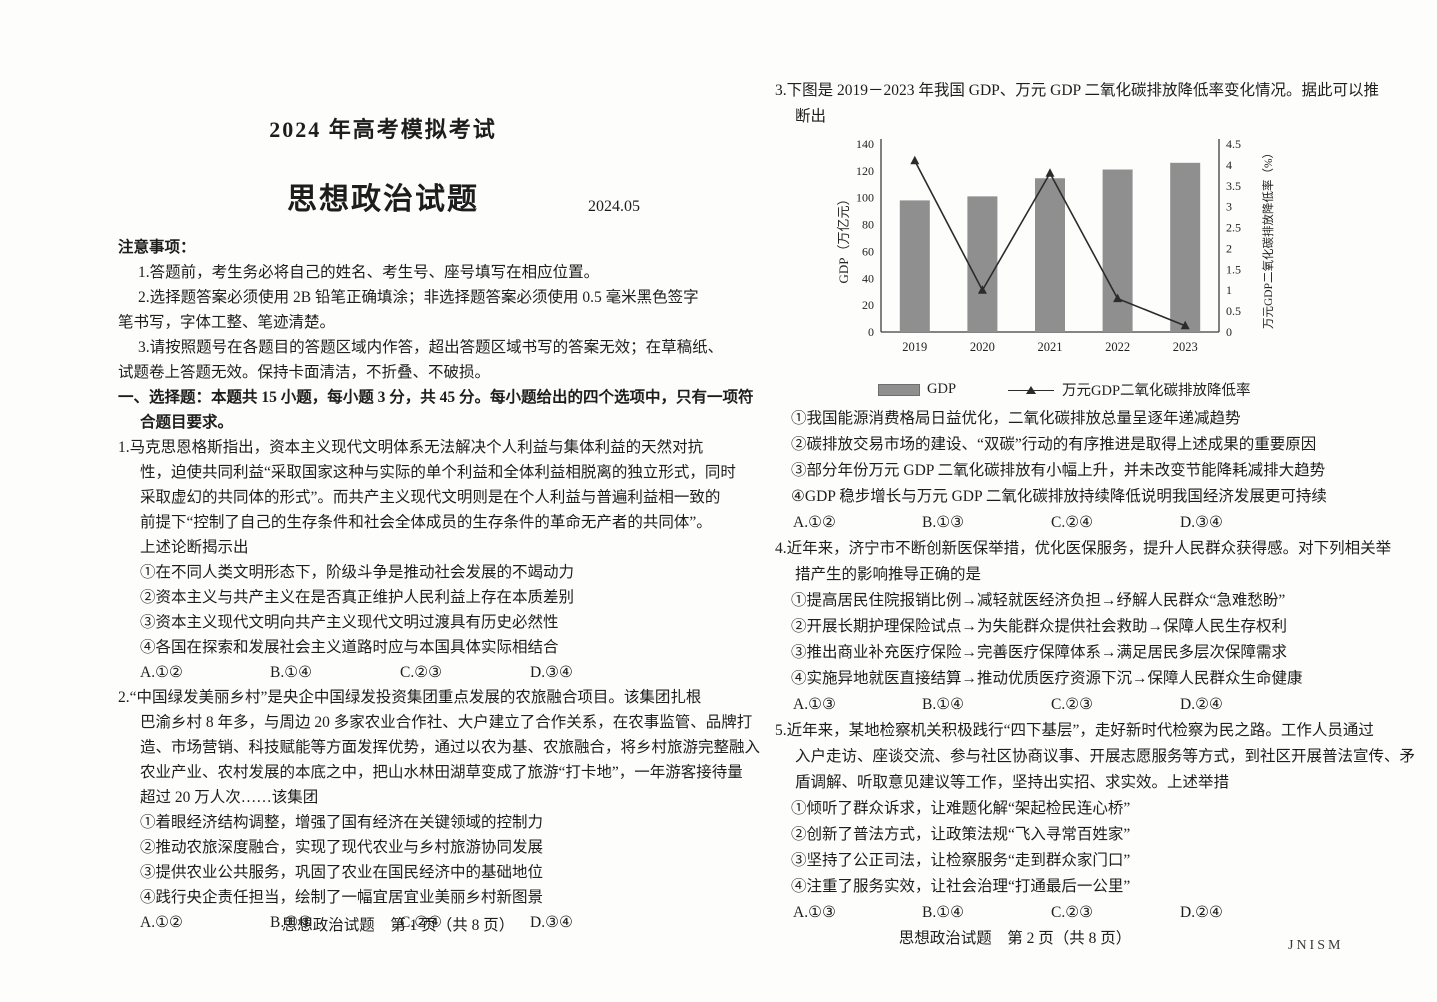 The width and height of the screenshot is (1437, 1002). Describe the element at coordinates (961, 886) in the screenshot. I see `q5-statement: ④注重了服务实效，让社会治理“打通最后一公里”` at that location.